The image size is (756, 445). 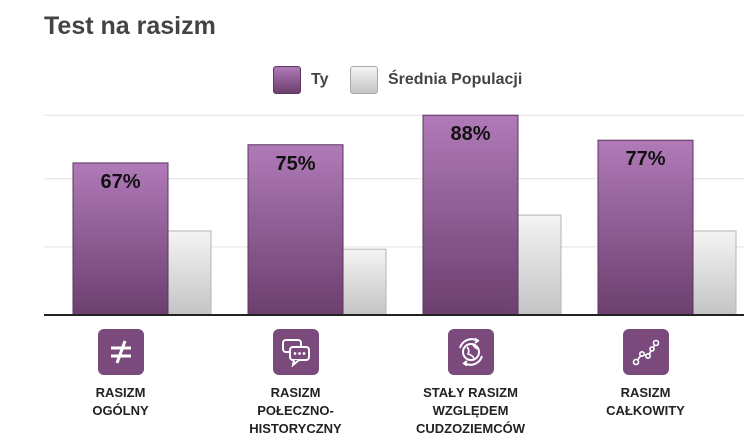 I want to click on category-label: STAŁY RASIZM WZGLĘDEM CUDZOZIEMCÓW, so click(x=471, y=411).